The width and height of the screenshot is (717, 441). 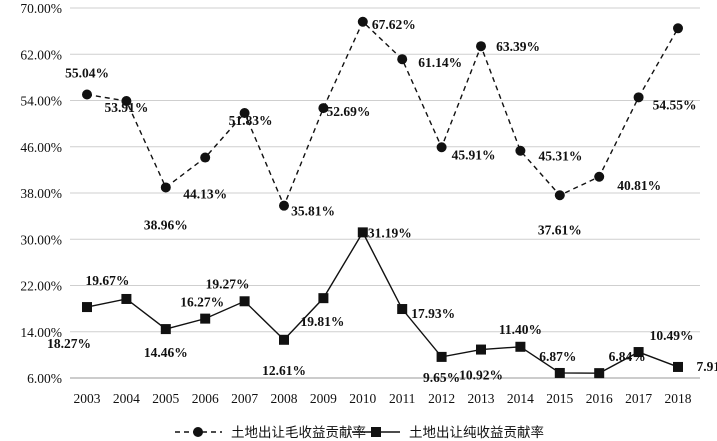 I want to click on data-label: 52.69%, so click(x=348, y=111).